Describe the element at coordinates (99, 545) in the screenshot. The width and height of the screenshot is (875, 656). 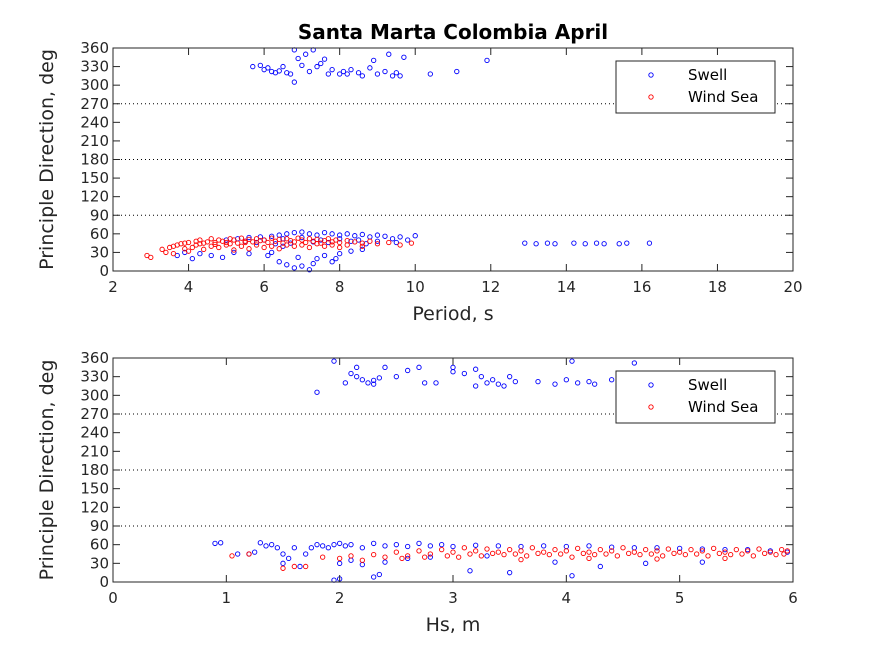
I see `y-tick-label: 60` at that location.